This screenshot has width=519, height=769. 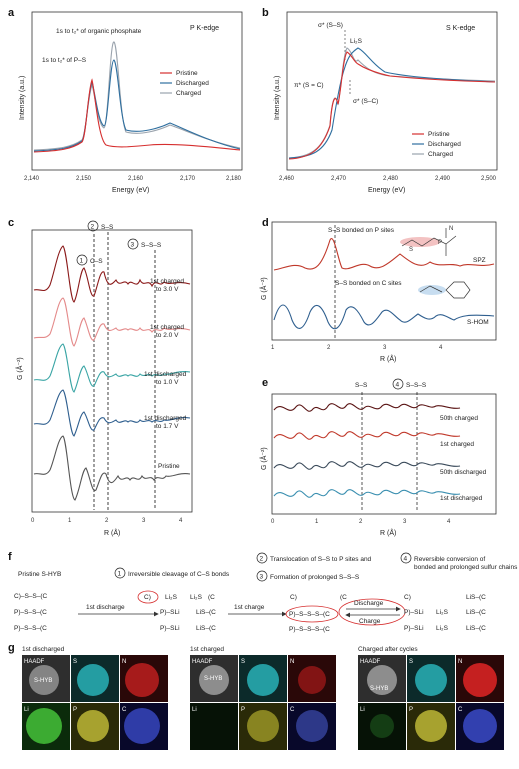 I want to click on panel-c-marker-1-num: 1, so click(x=82, y=261).